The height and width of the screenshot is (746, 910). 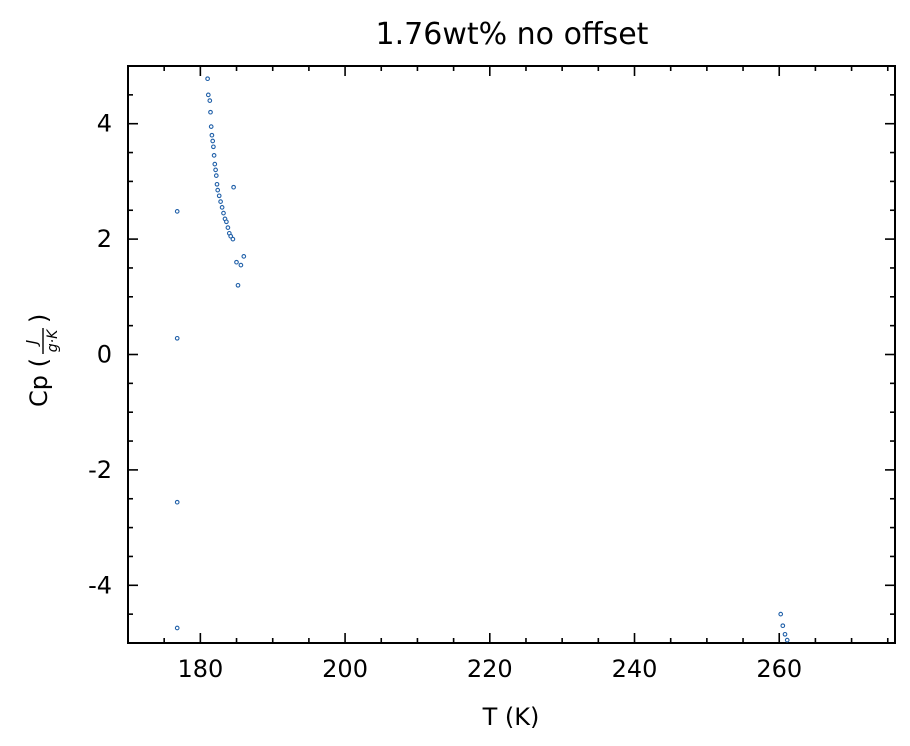 What do you see at coordinates (200, 669) in the screenshot?
I see `x-tick-label: 180` at bounding box center [200, 669].